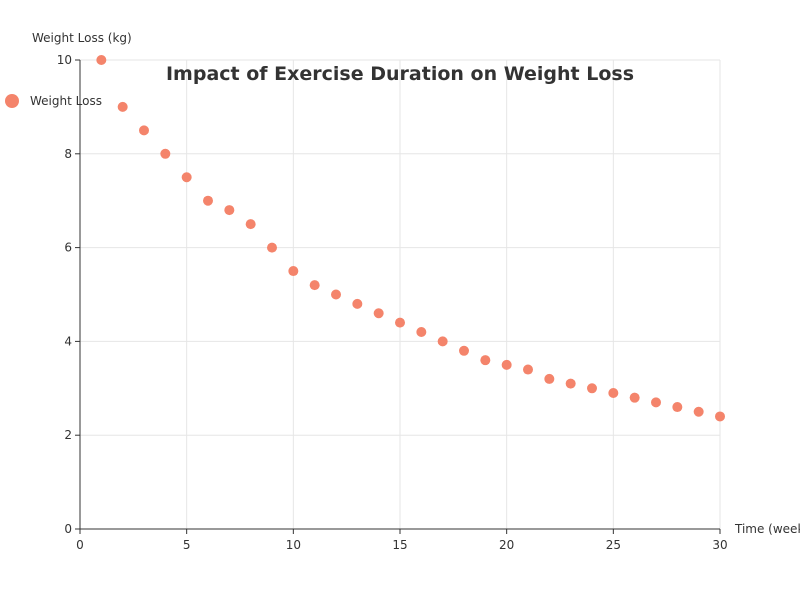 This screenshot has width=800, height=600. I want to click on y-tick-label: 4, so click(68, 341).